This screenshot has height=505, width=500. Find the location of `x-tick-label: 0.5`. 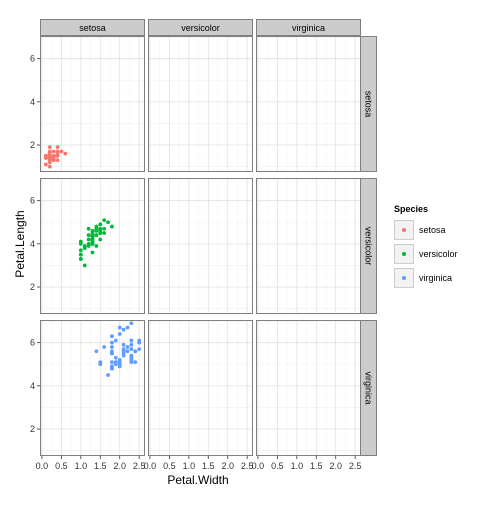

x-tick-label: 0.5 is located at coordinates (61, 466).